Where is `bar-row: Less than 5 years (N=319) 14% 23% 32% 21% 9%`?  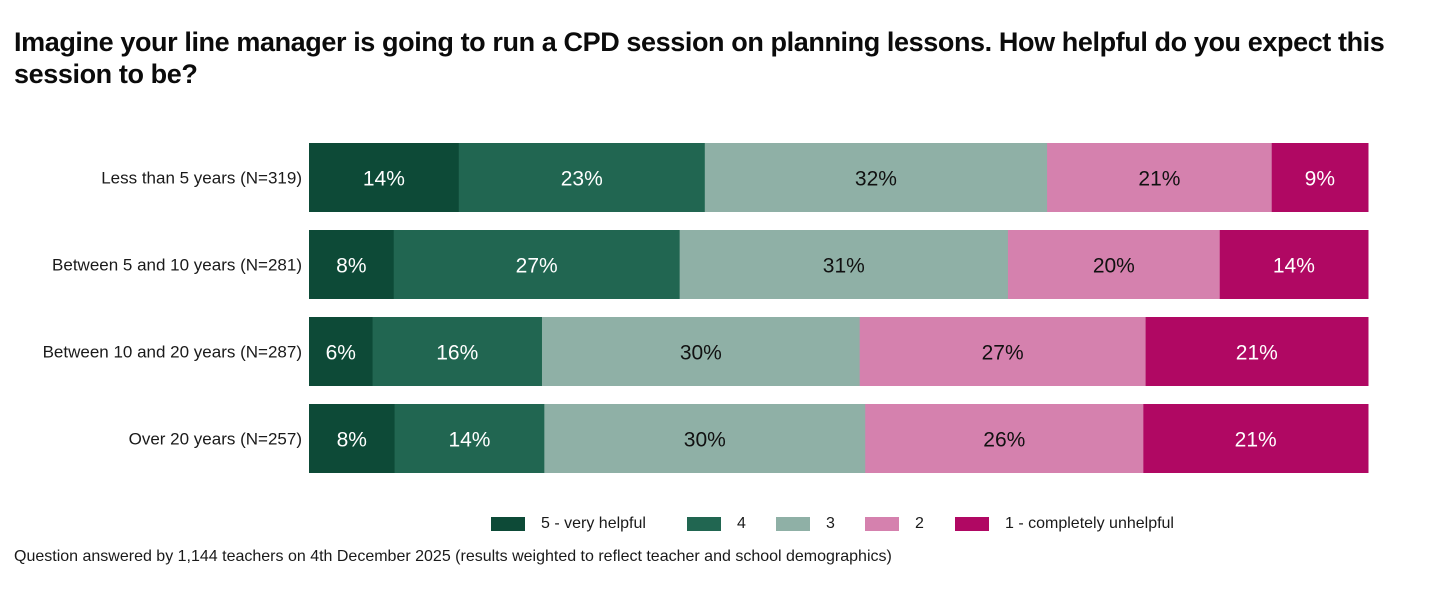
bar-row: Less than 5 years (N=319) 14% 23% 32% 21% 9% is located at coordinates (735, 177).